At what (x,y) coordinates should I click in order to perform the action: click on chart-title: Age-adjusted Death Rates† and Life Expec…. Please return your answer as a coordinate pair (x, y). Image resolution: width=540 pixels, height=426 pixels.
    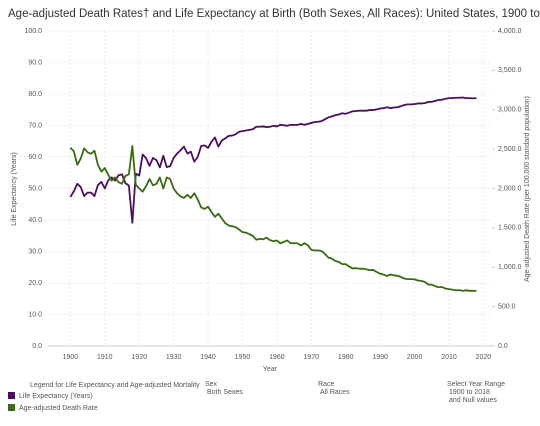
    Looking at the image, I should click on (274, 14).